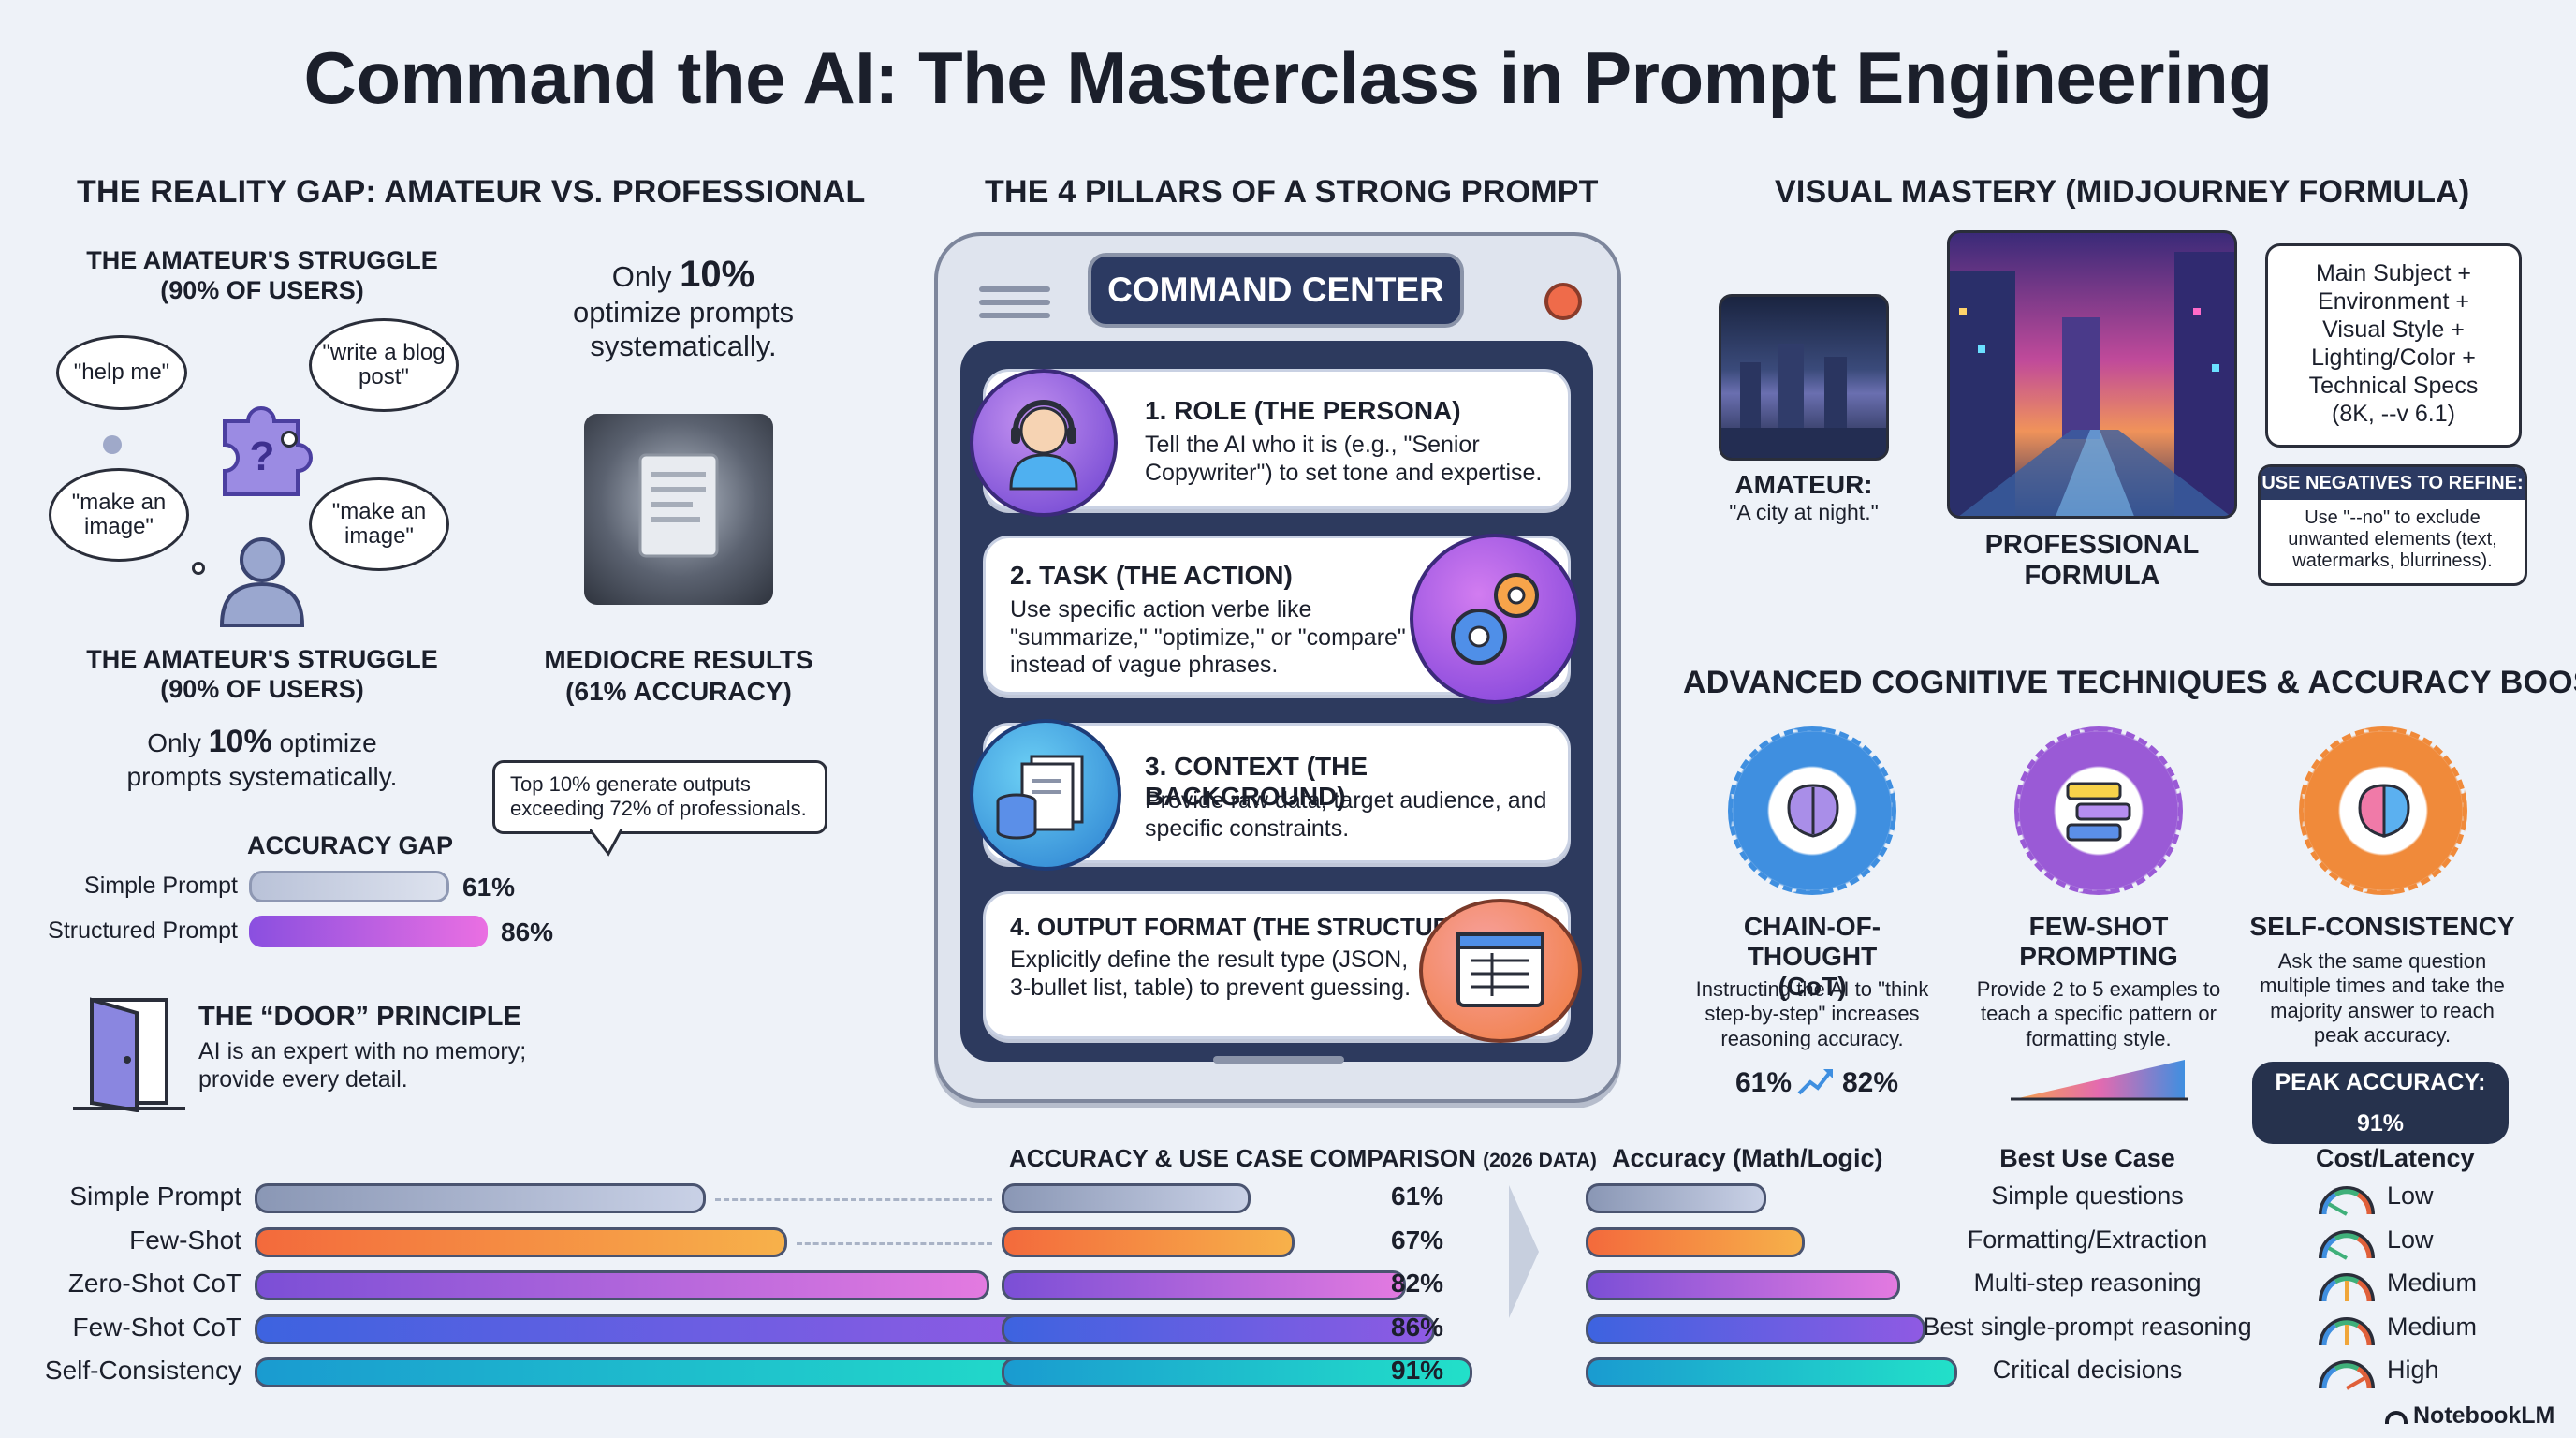 The height and width of the screenshot is (1438, 2576). Describe the element at coordinates (155, 1196) in the screenshot. I see `comparison-row-label: Simple Prompt` at that location.